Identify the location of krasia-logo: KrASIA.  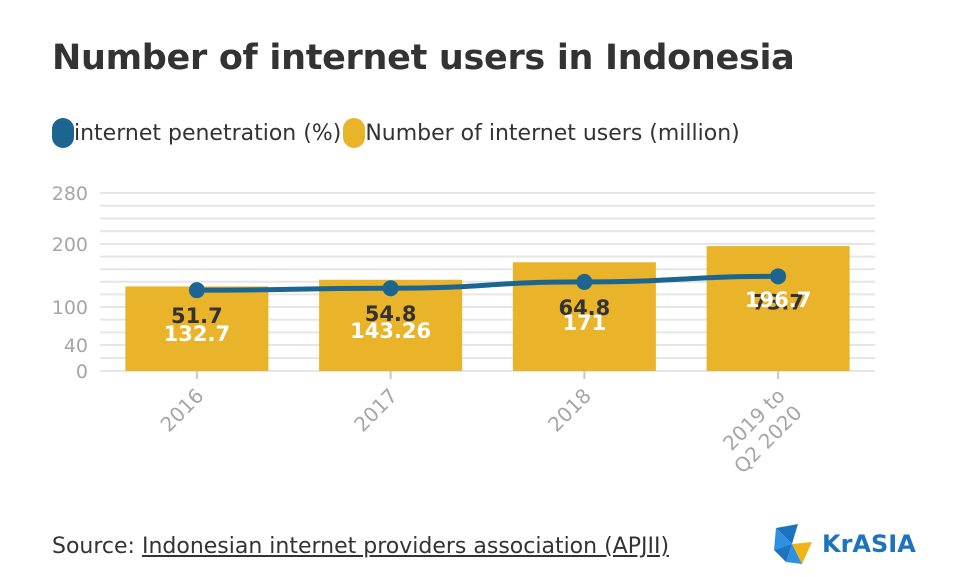
(844, 544).